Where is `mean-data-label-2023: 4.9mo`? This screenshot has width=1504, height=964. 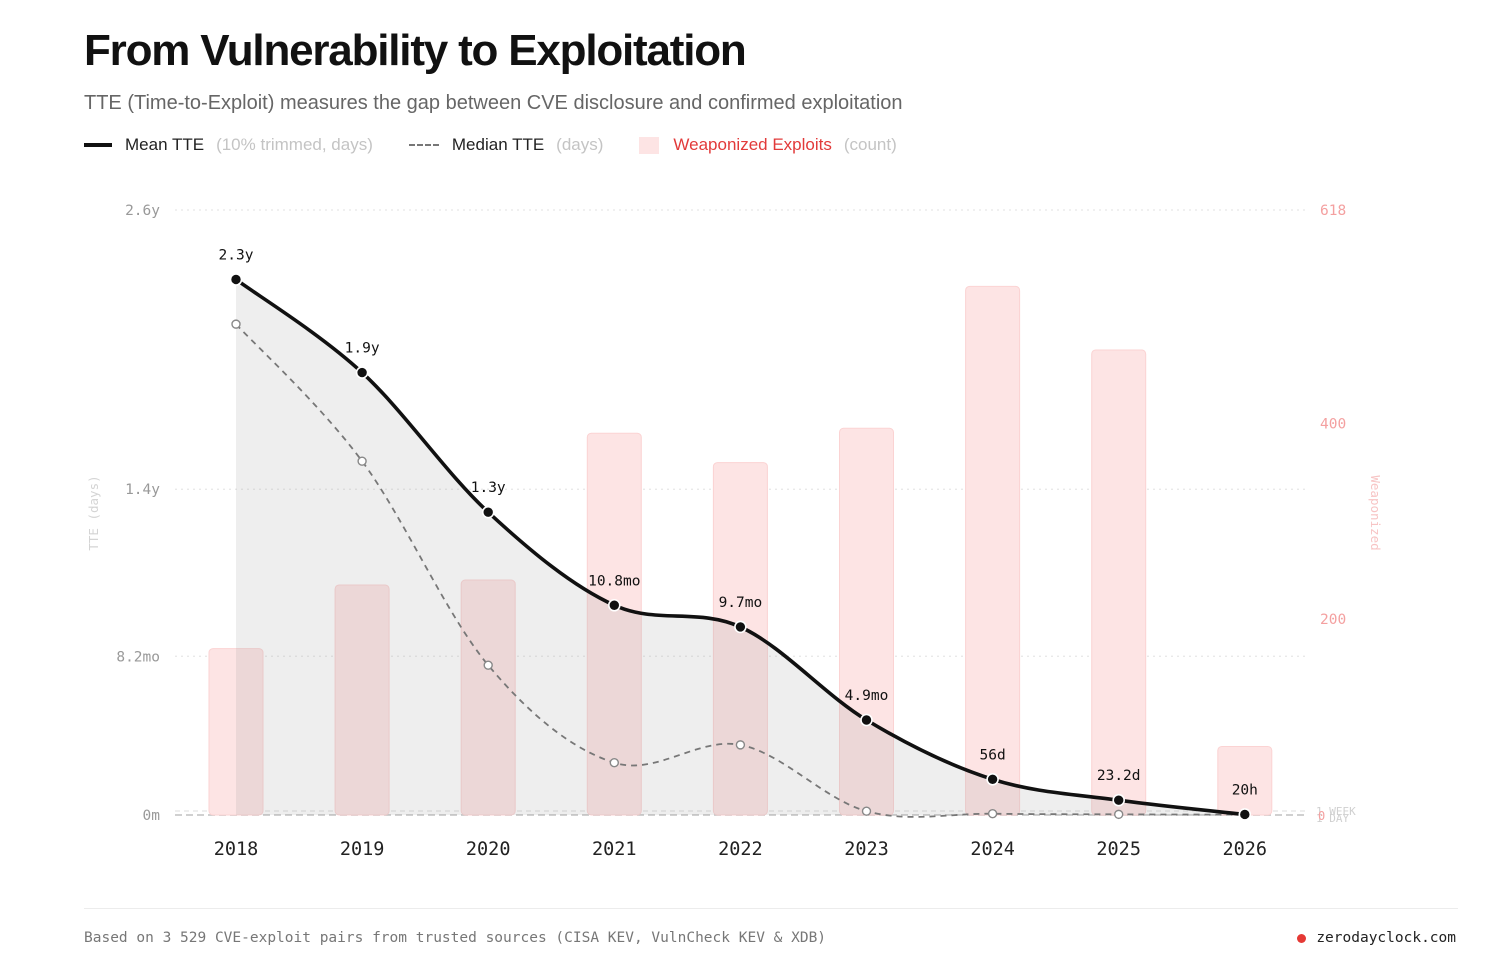
mean-data-label-2023: 4.9mo is located at coordinates (867, 696).